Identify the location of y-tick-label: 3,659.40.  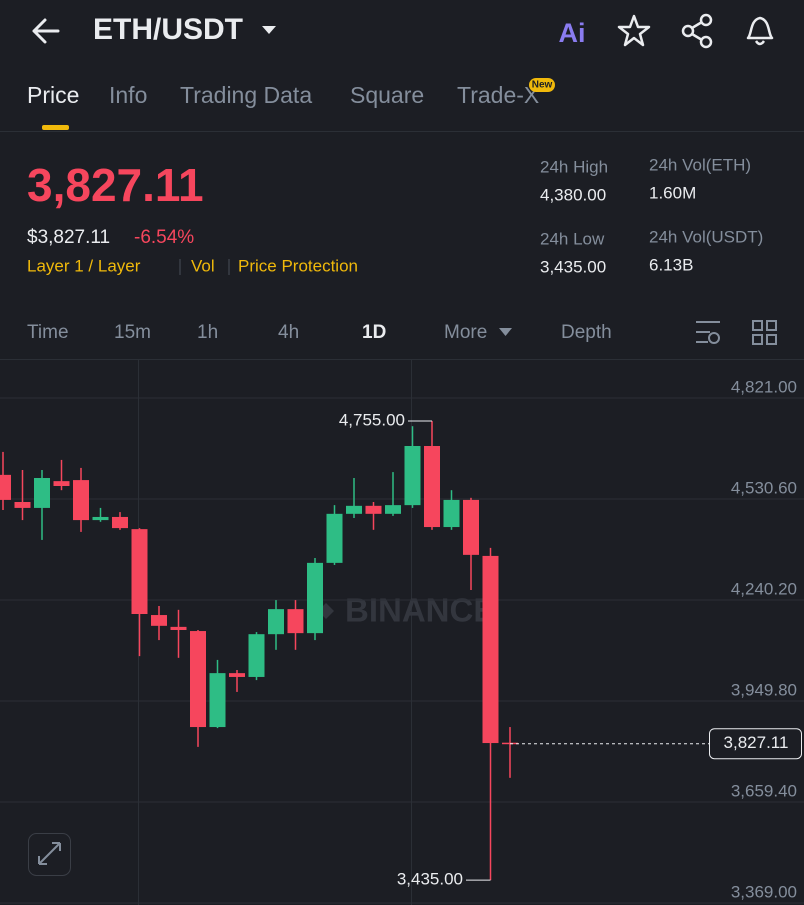
(764, 791).